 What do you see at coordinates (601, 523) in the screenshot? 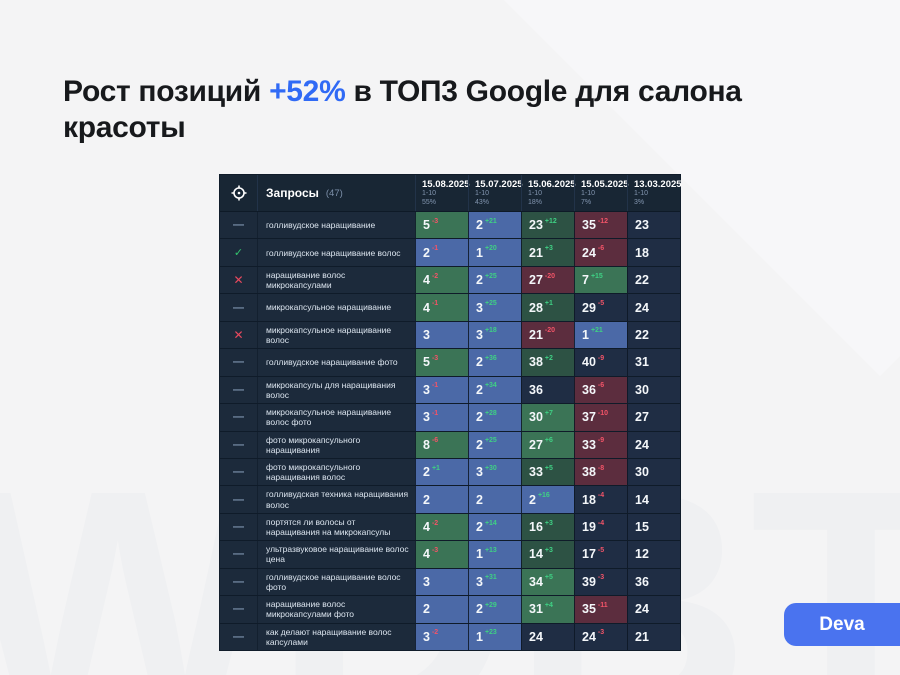
I see `position-change: -4` at bounding box center [601, 523].